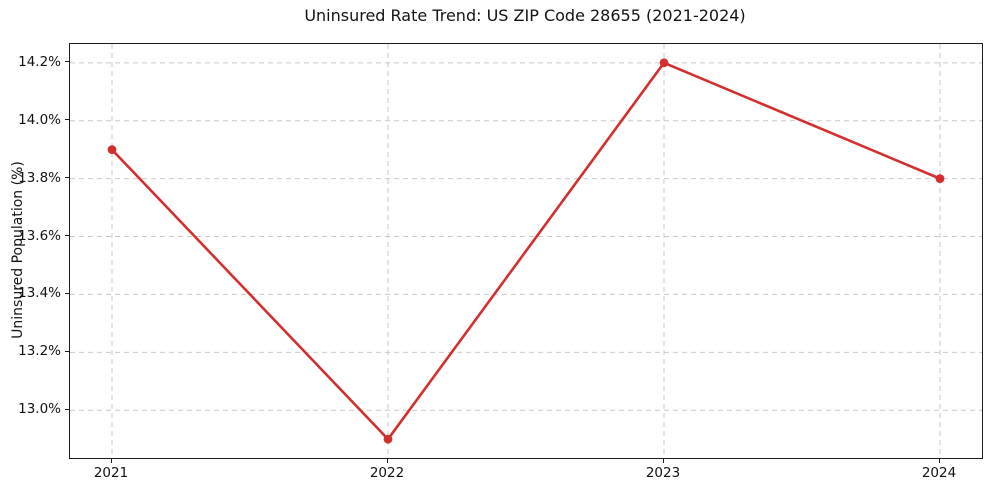 The width and height of the screenshot is (989, 490). I want to click on x-tick-label: 2022, so click(387, 473).